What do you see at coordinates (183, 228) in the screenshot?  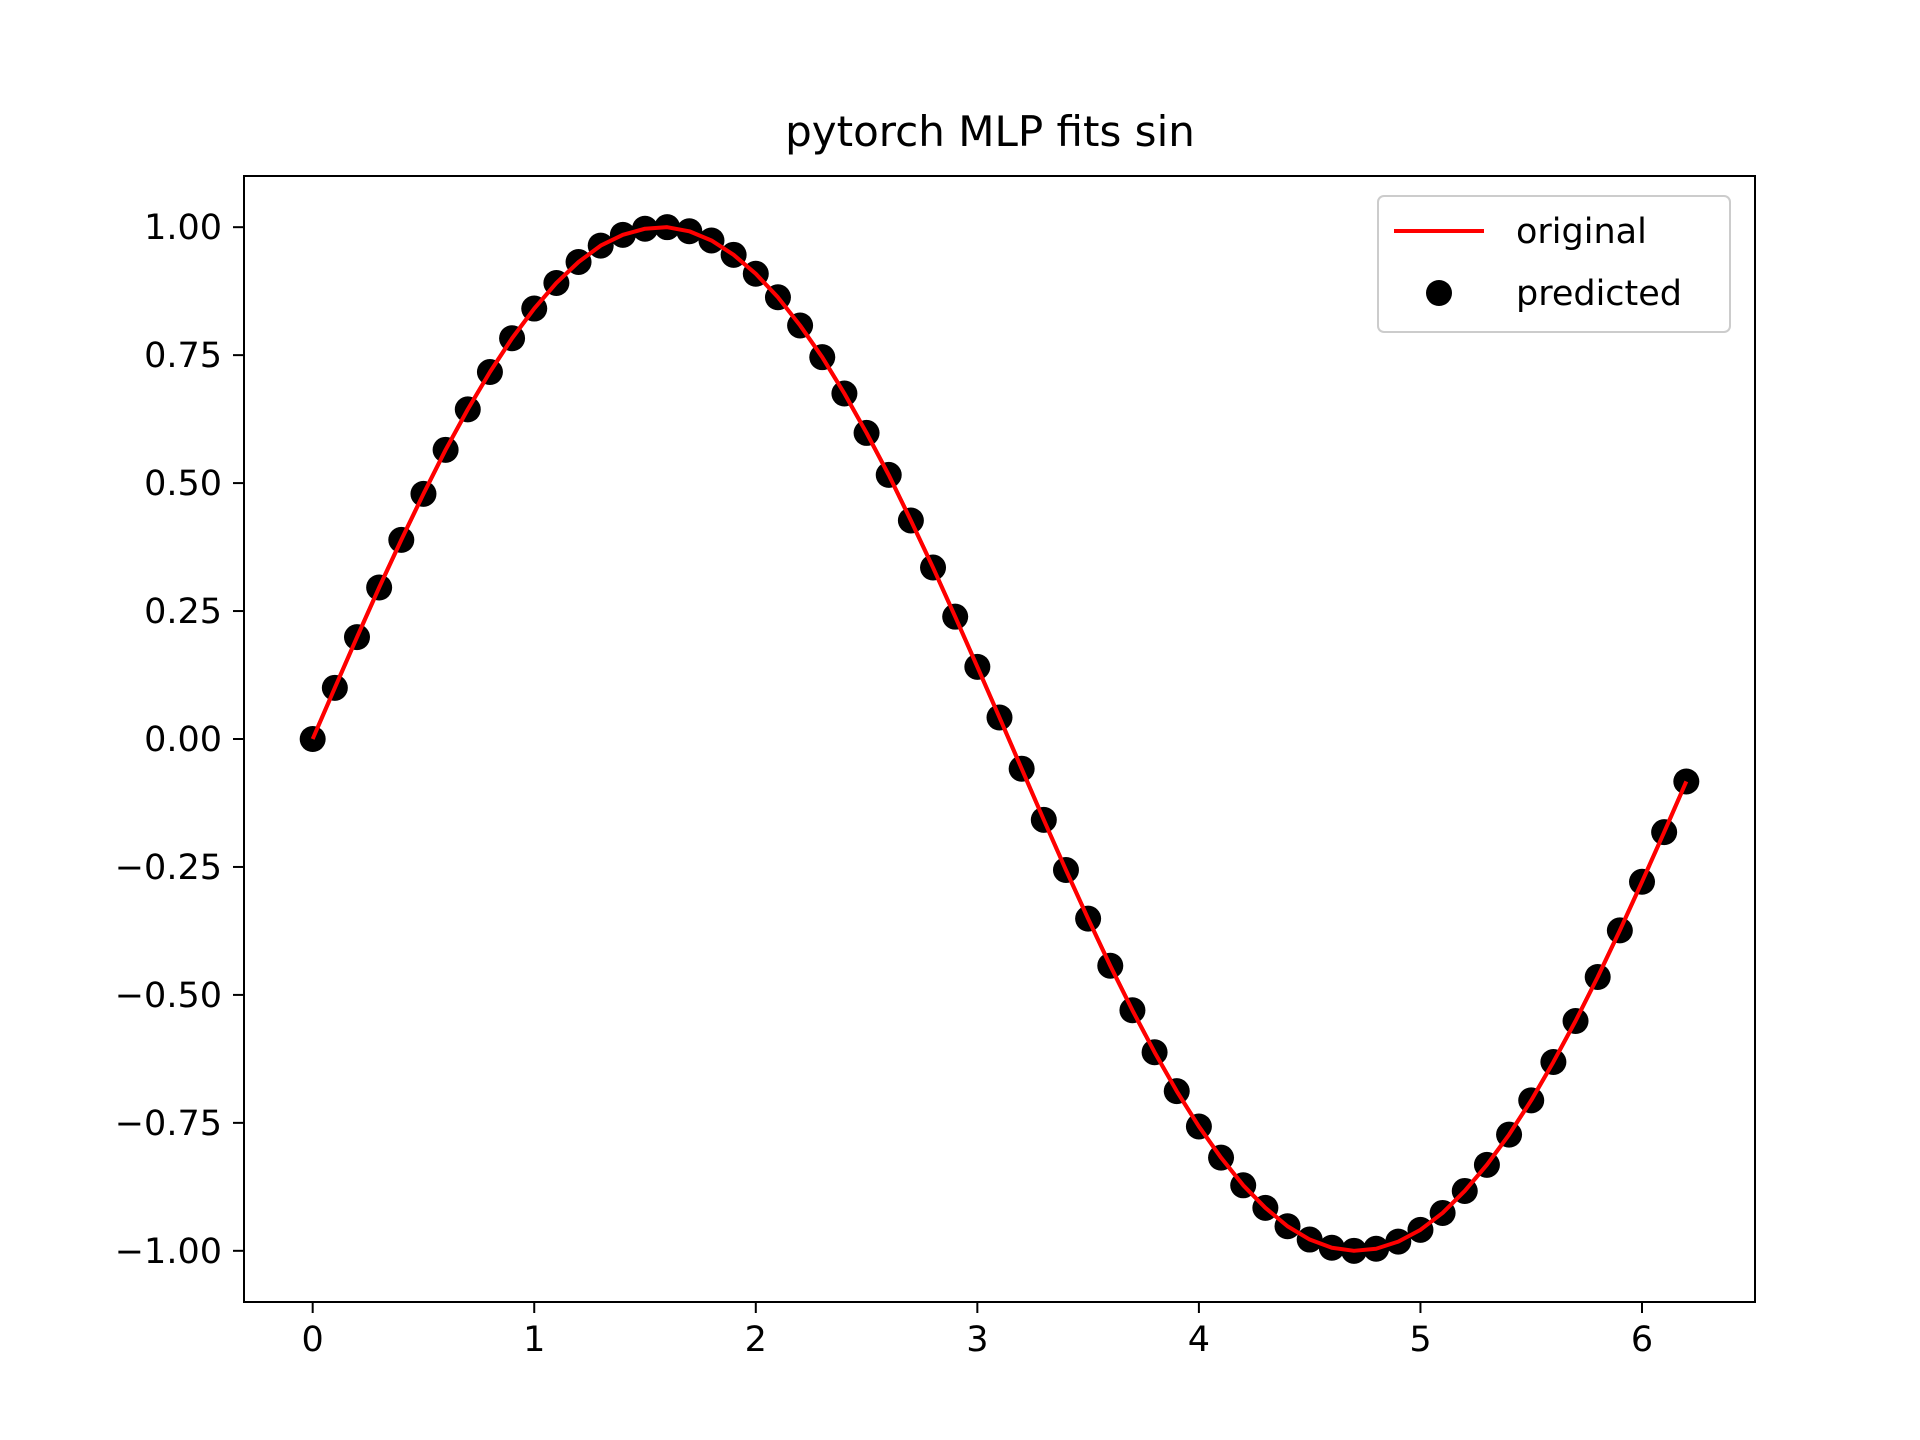 I see `y-tick-label: 1.00` at bounding box center [183, 228].